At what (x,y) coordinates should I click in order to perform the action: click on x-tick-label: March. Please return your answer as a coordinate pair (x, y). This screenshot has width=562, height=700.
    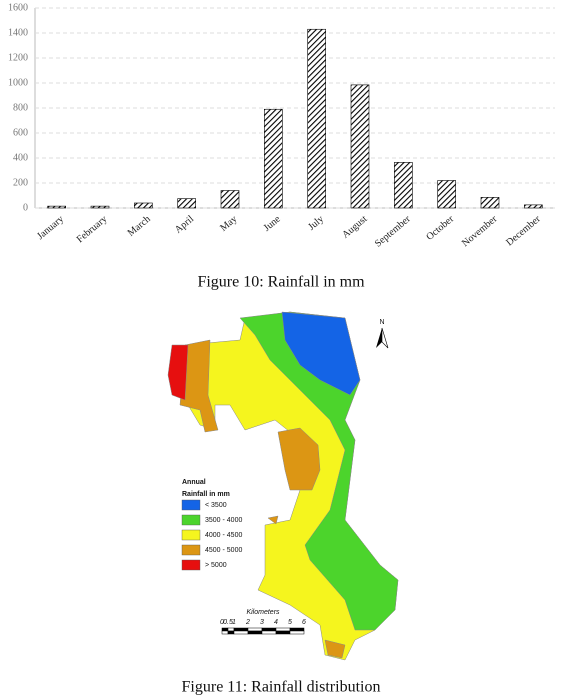
    Looking at the image, I should click on (139, 226).